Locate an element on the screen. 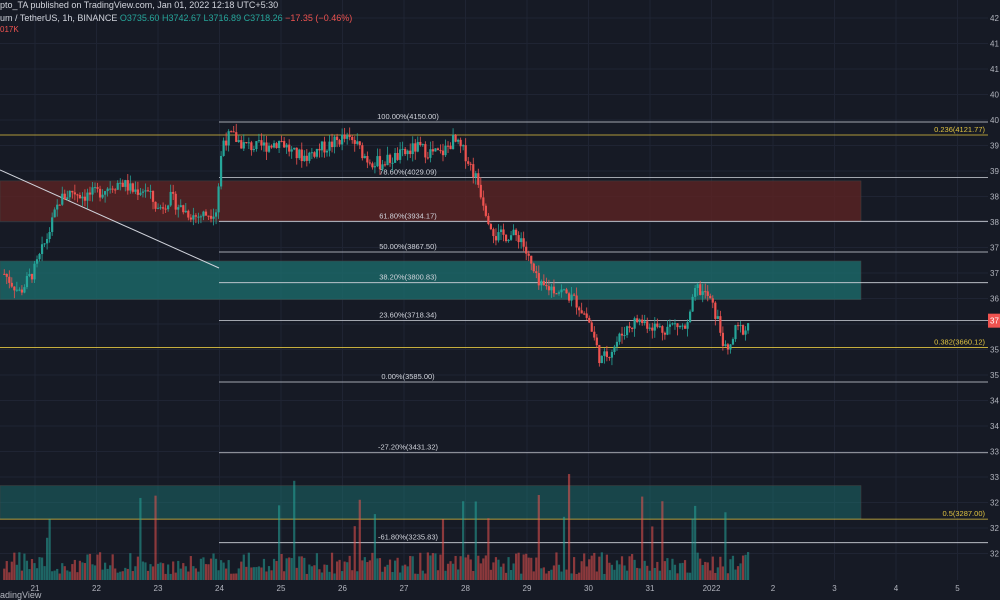  zone-supply is located at coordinates (431, 201).